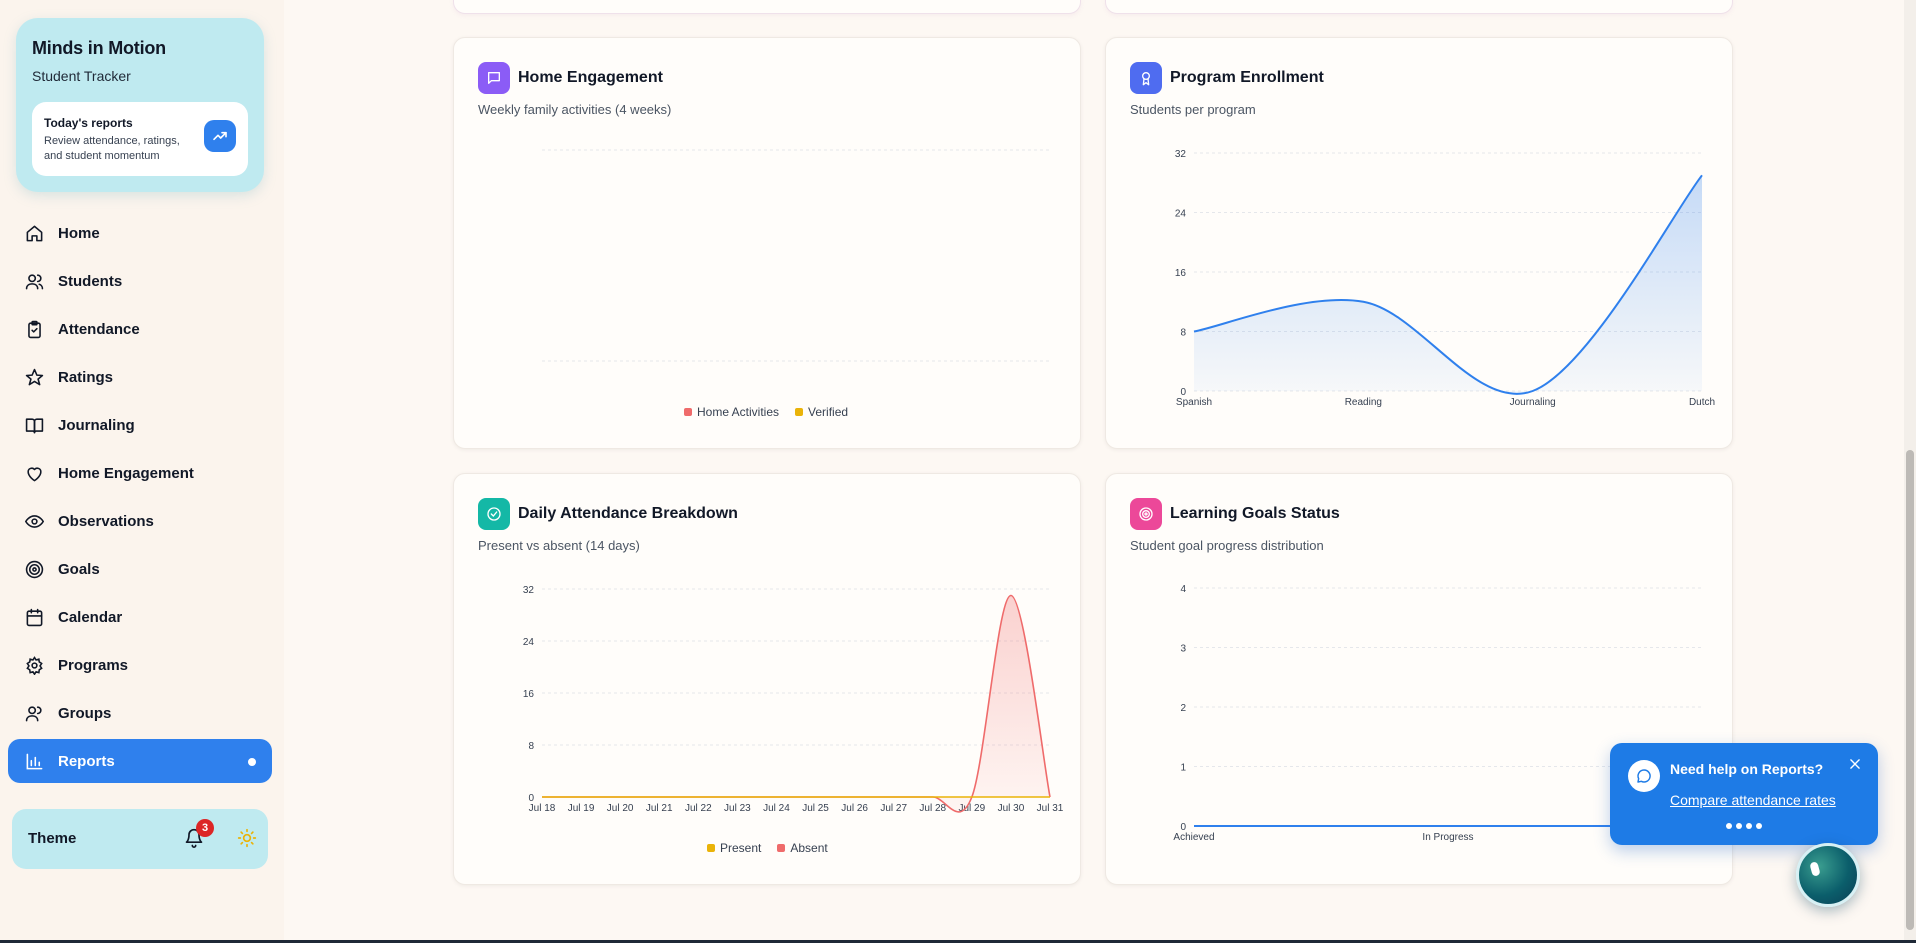 Image resolution: width=1916 pixels, height=943 pixels. I want to click on theme-label: Theme, so click(52, 838).